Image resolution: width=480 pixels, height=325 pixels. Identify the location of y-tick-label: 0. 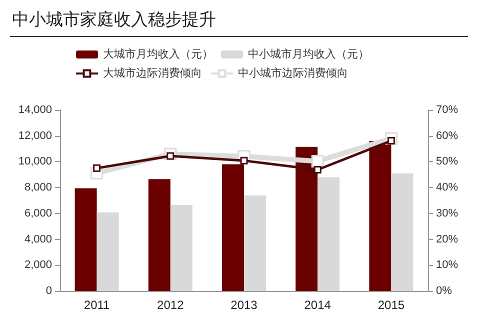
(49, 291).